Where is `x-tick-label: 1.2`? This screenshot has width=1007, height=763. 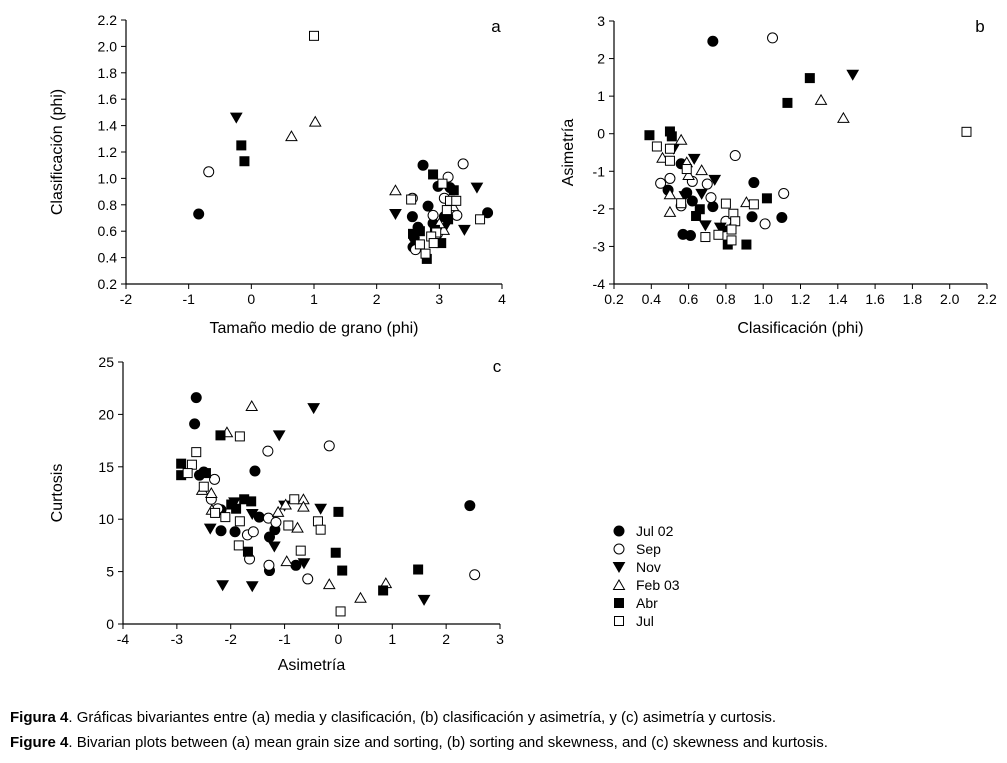 x-tick-label: 1.2 is located at coordinates (801, 299).